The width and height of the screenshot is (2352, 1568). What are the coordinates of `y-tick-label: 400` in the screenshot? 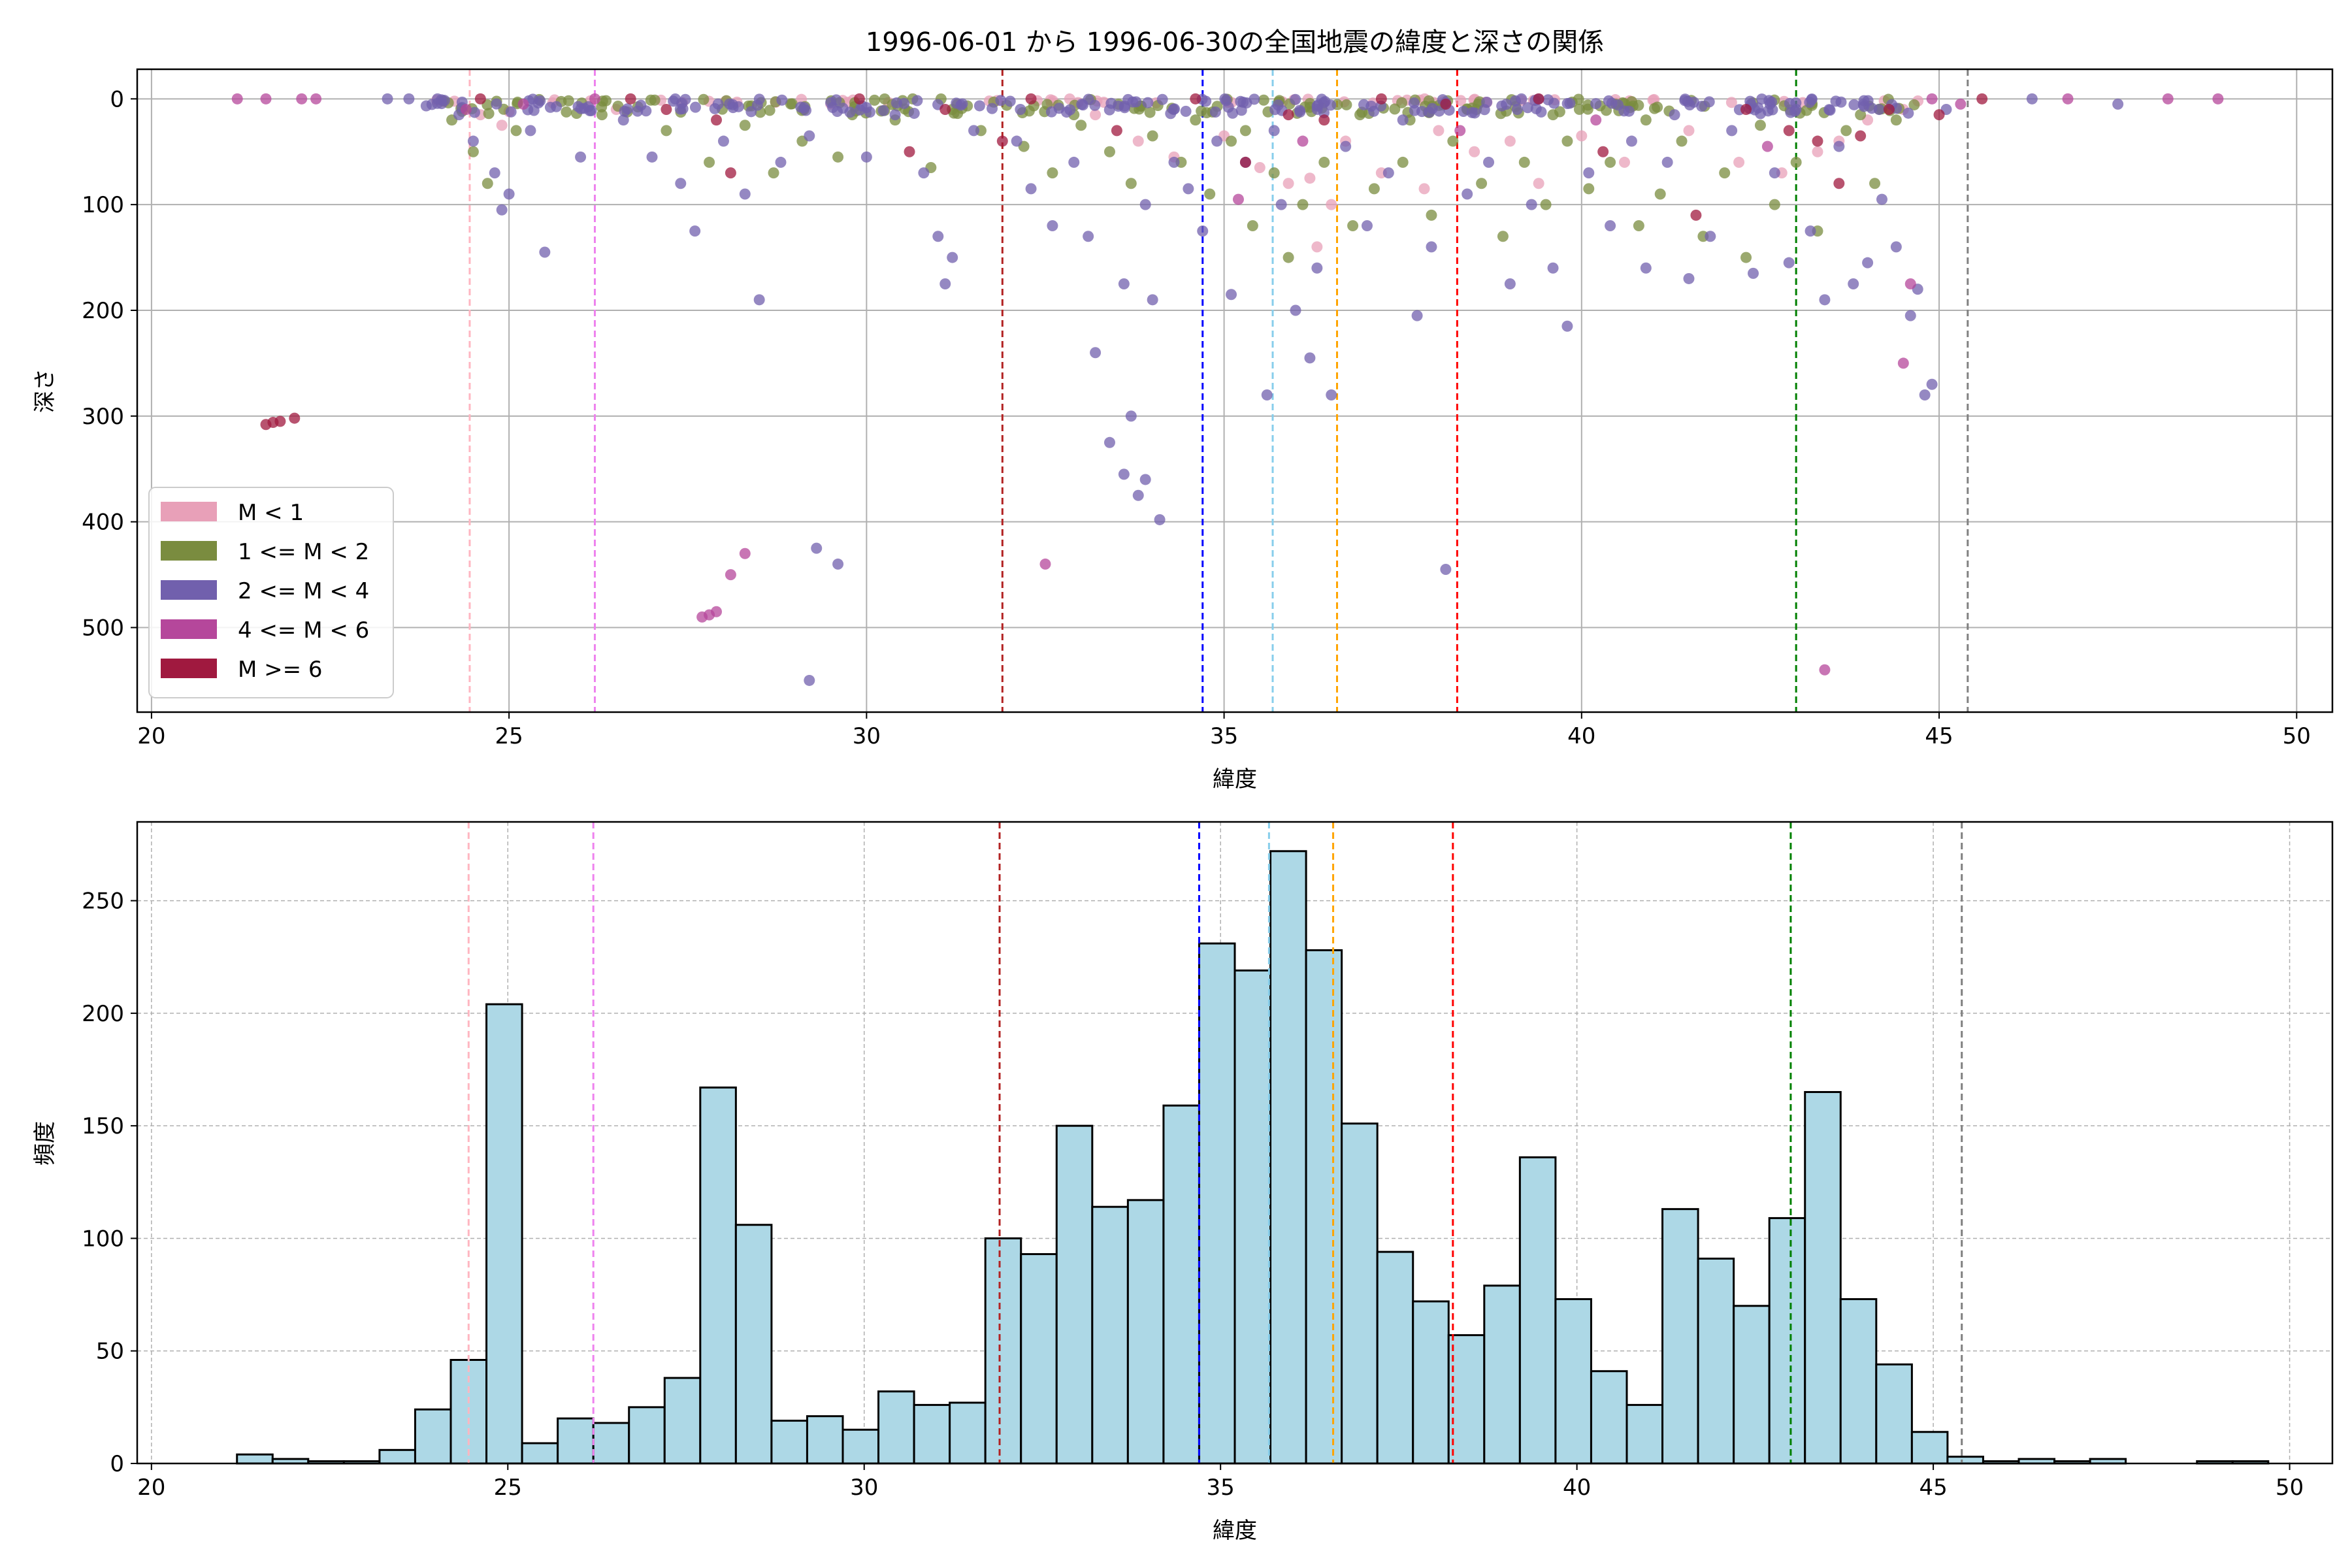 It's located at (103, 523).